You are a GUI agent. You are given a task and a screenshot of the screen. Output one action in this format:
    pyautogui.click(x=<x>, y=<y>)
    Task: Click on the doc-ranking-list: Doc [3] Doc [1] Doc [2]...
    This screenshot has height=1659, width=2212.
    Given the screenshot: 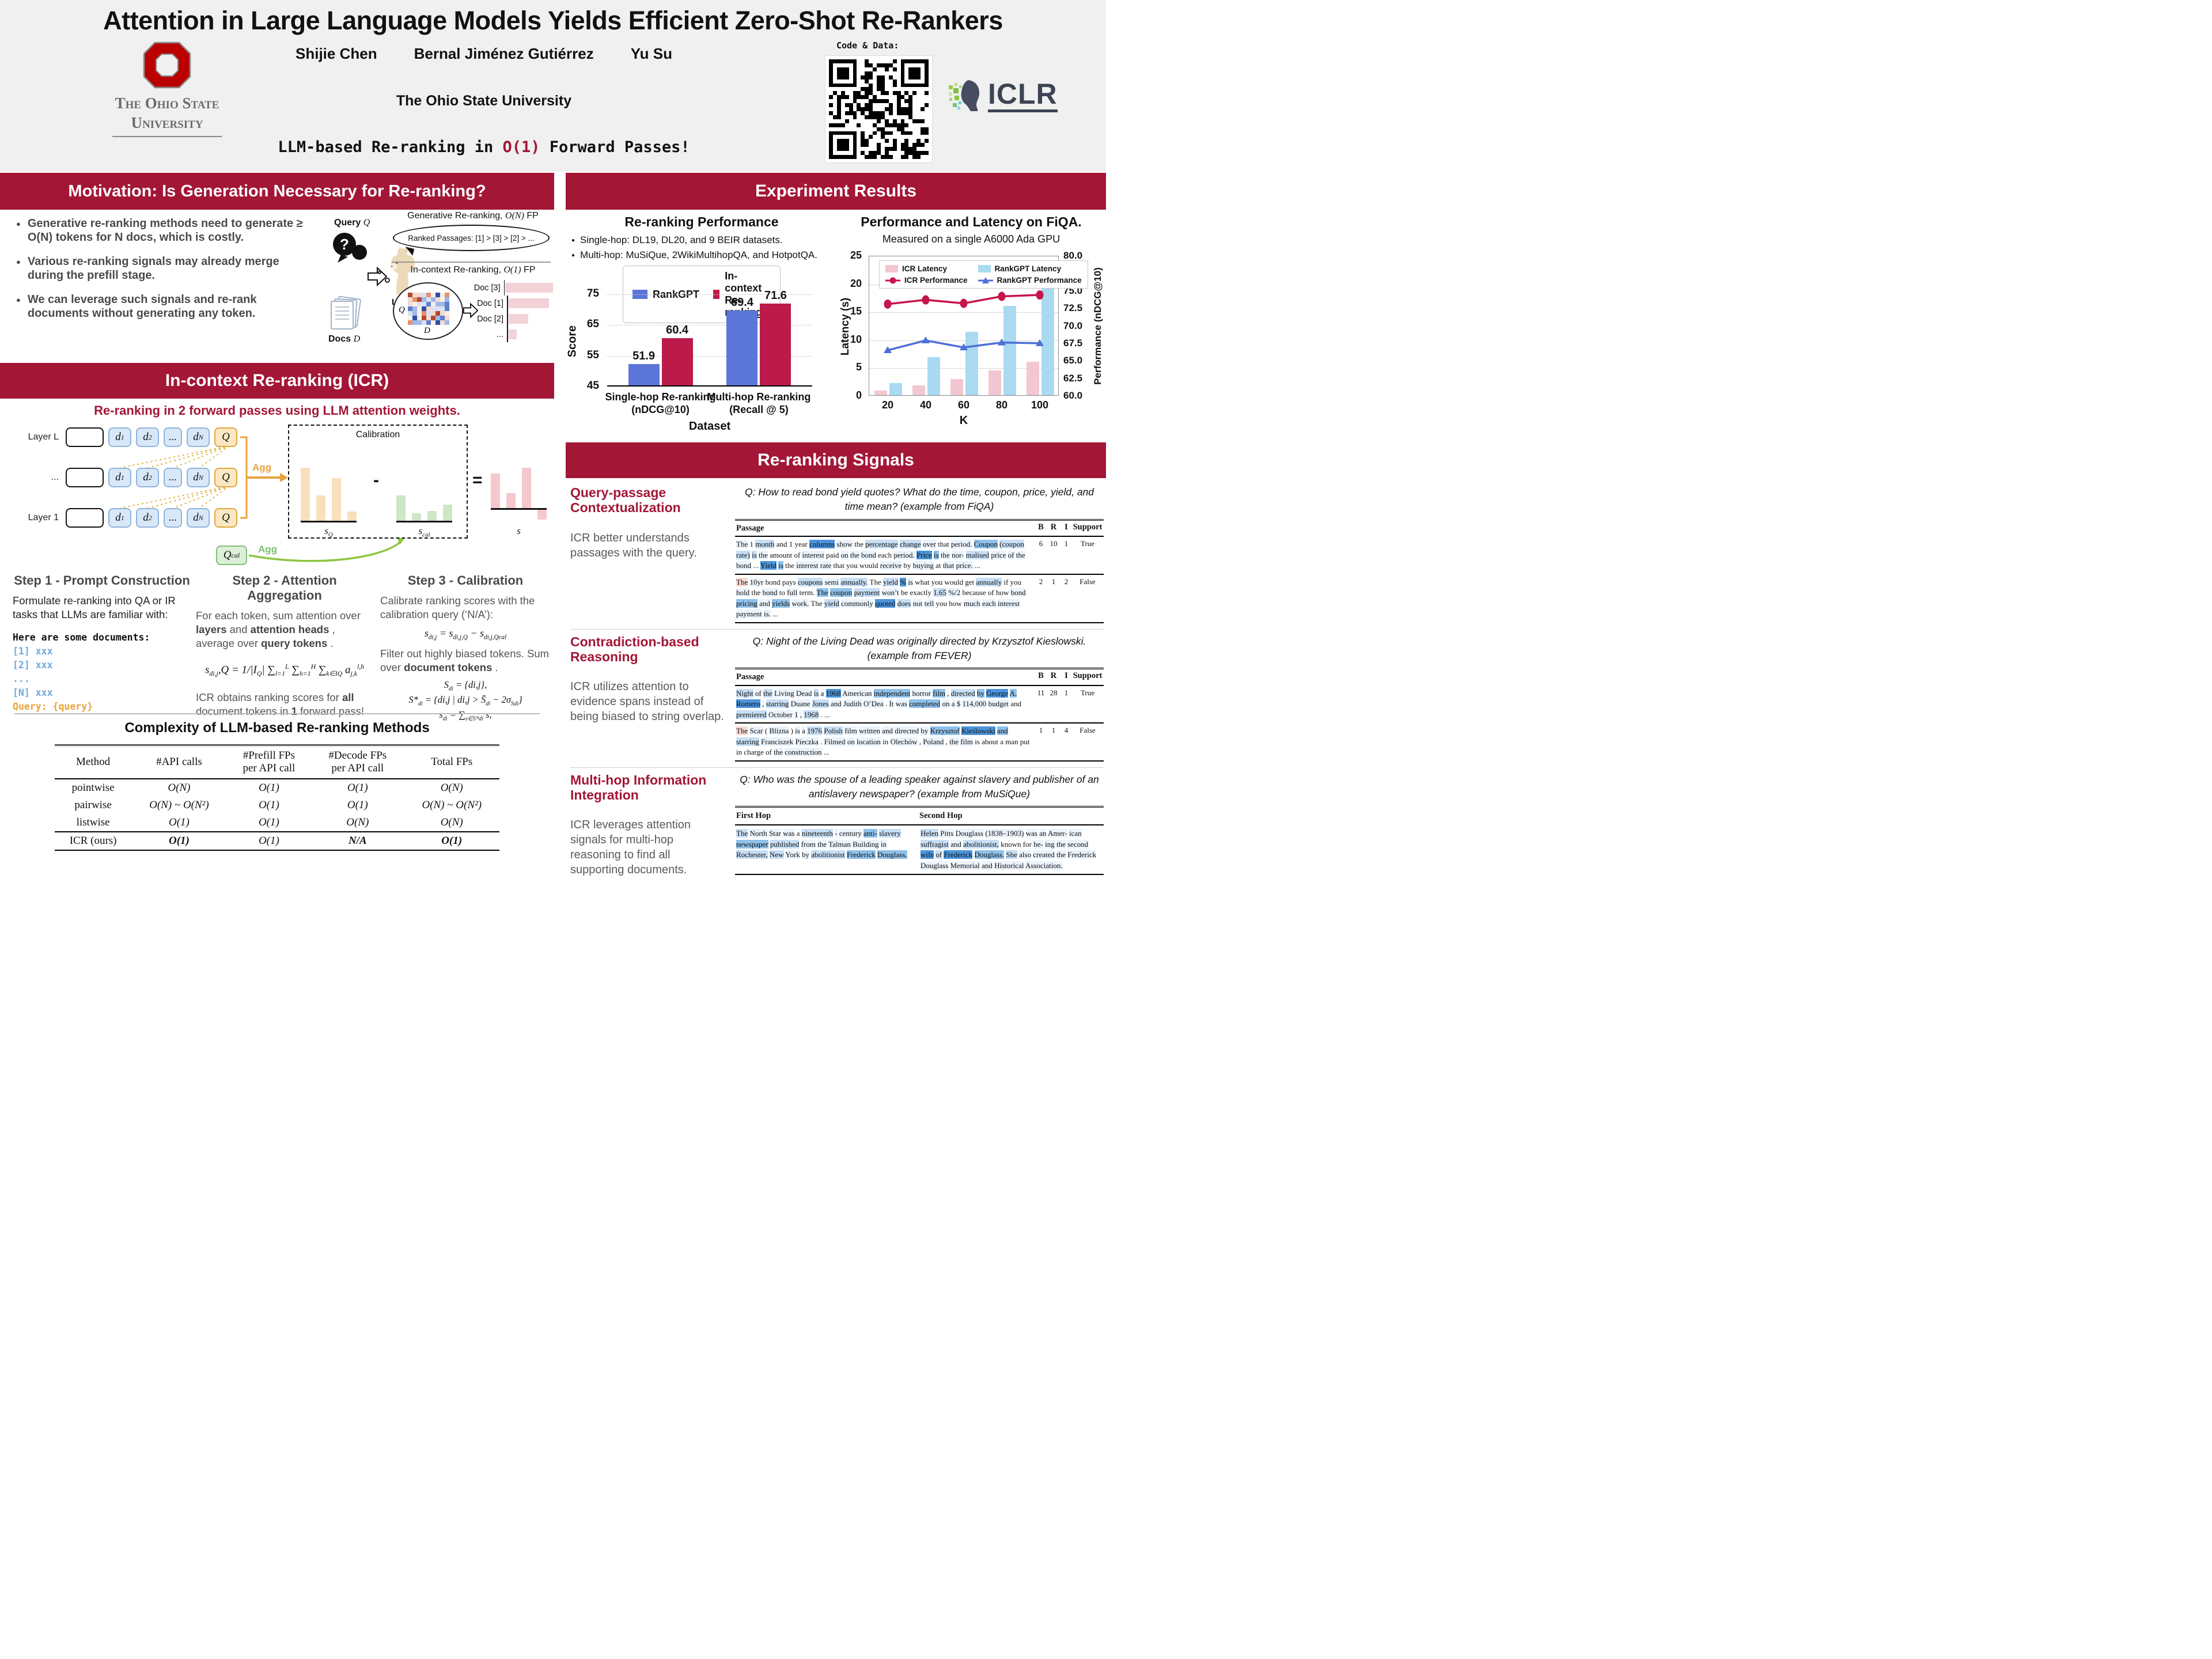 What is the action you would take?
    pyautogui.click(x=513, y=311)
    